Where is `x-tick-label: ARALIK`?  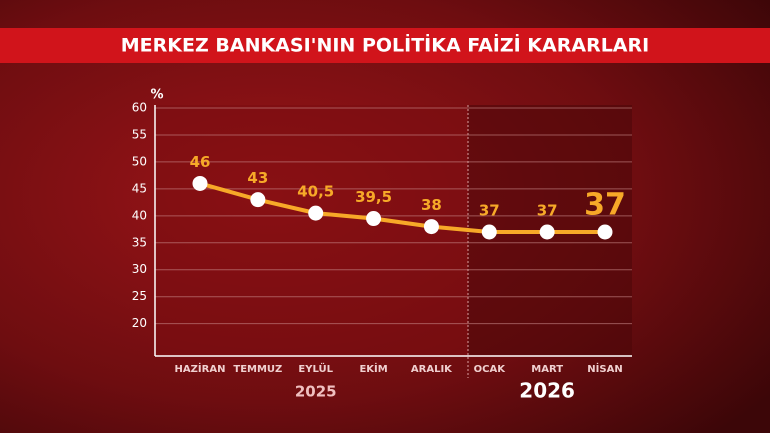 x-tick-label: ARALIK is located at coordinates (432, 369).